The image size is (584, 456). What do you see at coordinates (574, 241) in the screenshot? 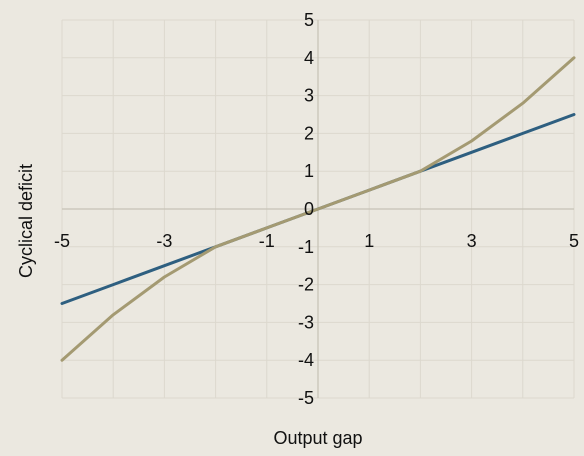
I see `x-tick-label: 5` at bounding box center [574, 241].